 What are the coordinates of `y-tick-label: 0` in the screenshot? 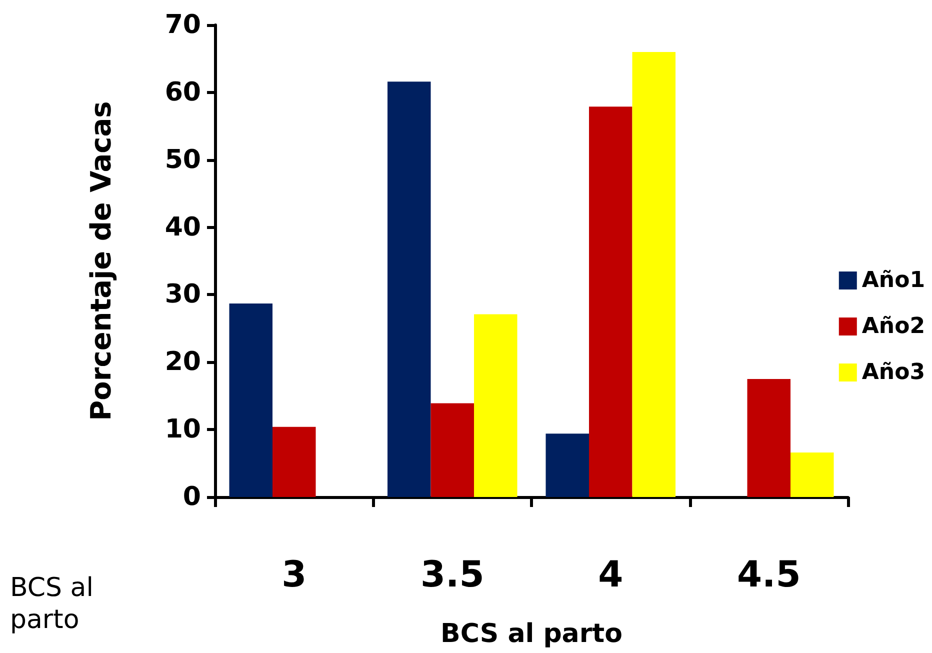 It's located at (191, 497).